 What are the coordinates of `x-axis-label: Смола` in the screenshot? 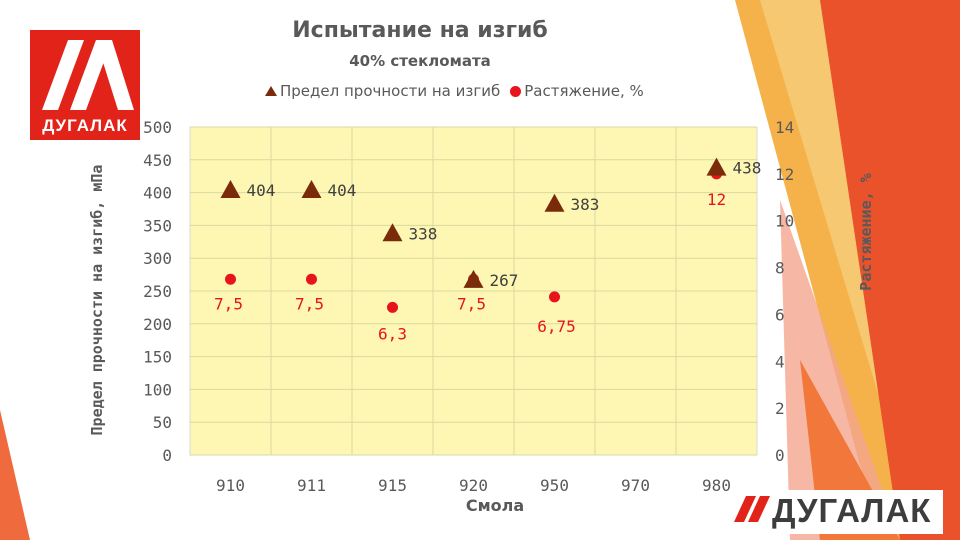 It's located at (495, 505).